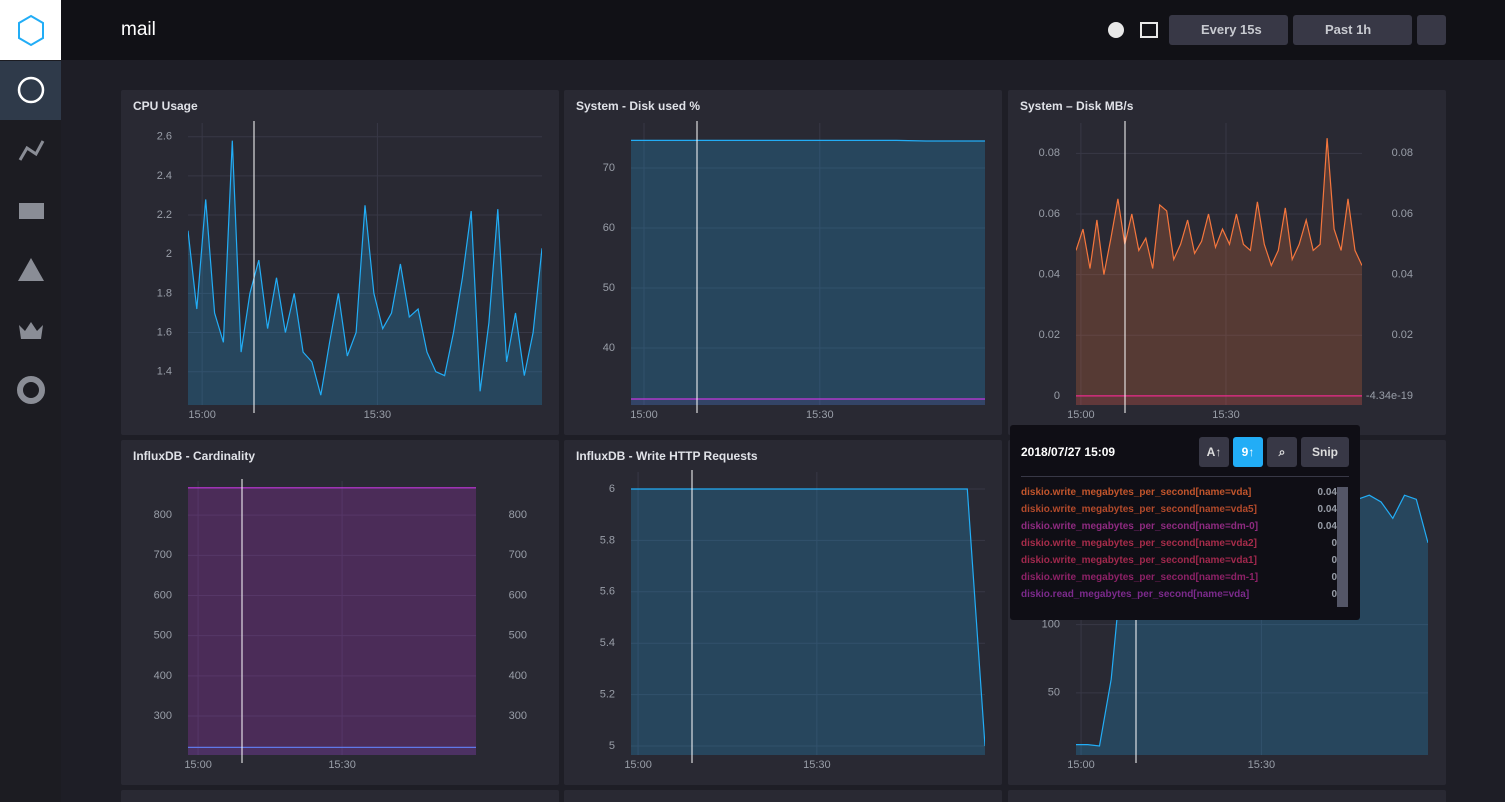 The height and width of the screenshot is (802, 1505). I want to click on y2-tick-label: 0.08, so click(1402, 153).